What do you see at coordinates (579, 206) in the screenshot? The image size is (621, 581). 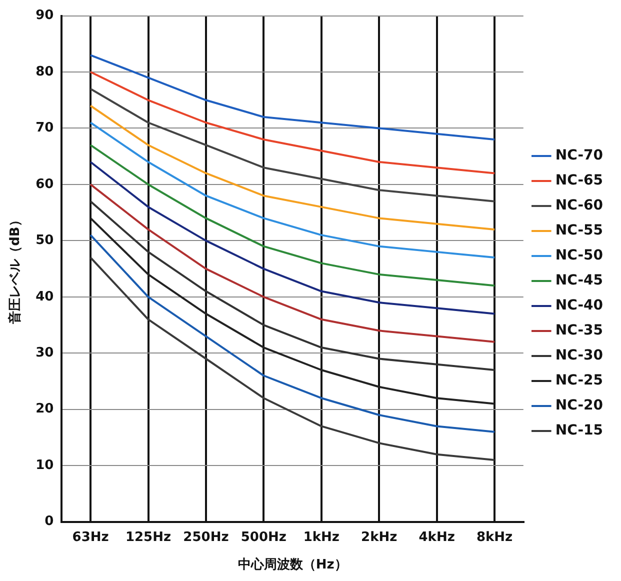 I see `legend-label: NC-60` at bounding box center [579, 206].